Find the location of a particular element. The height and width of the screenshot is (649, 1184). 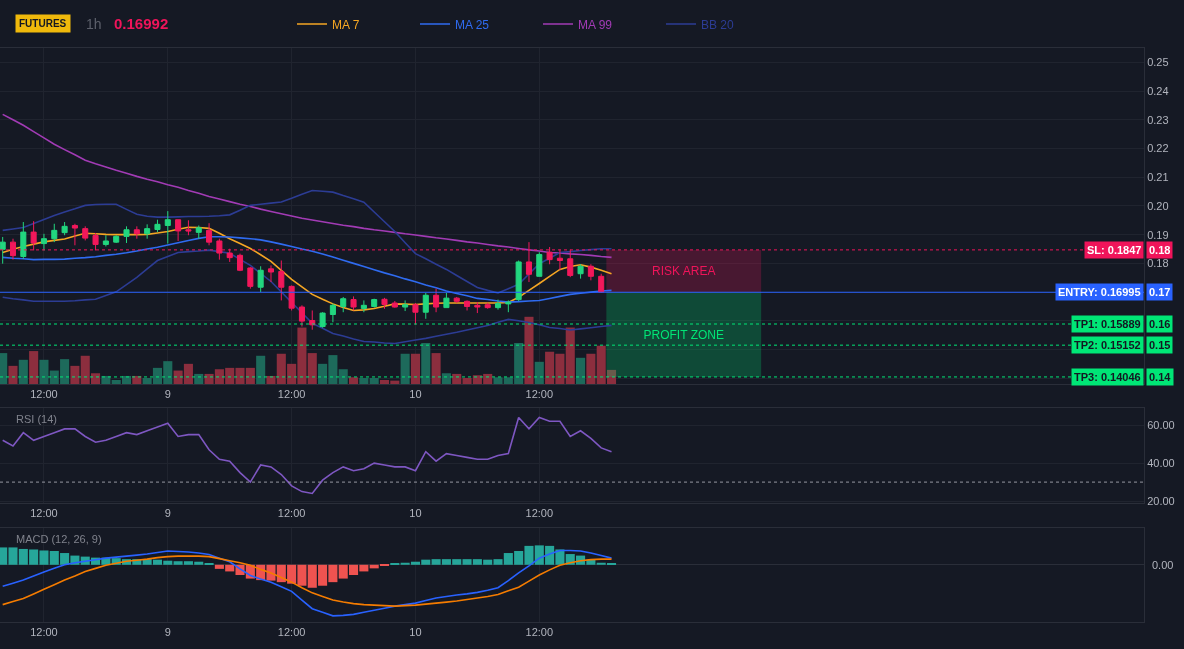

ref-line-label: SL: 0.1847 is located at coordinates (1114, 250).